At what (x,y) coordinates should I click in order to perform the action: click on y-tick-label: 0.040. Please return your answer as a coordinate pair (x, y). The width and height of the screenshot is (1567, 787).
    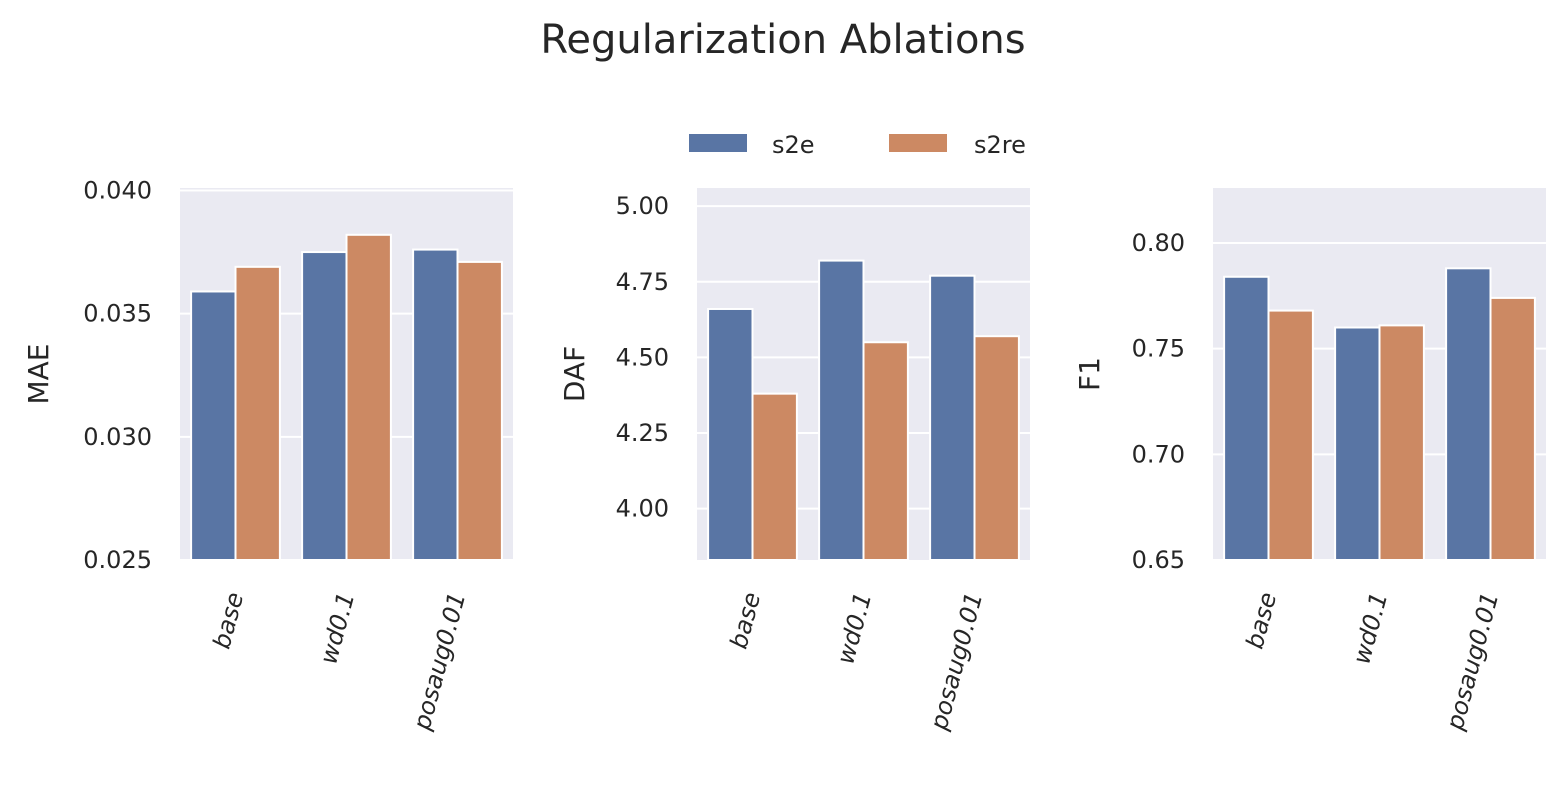
    Looking at the image, I should click on (117, 190).